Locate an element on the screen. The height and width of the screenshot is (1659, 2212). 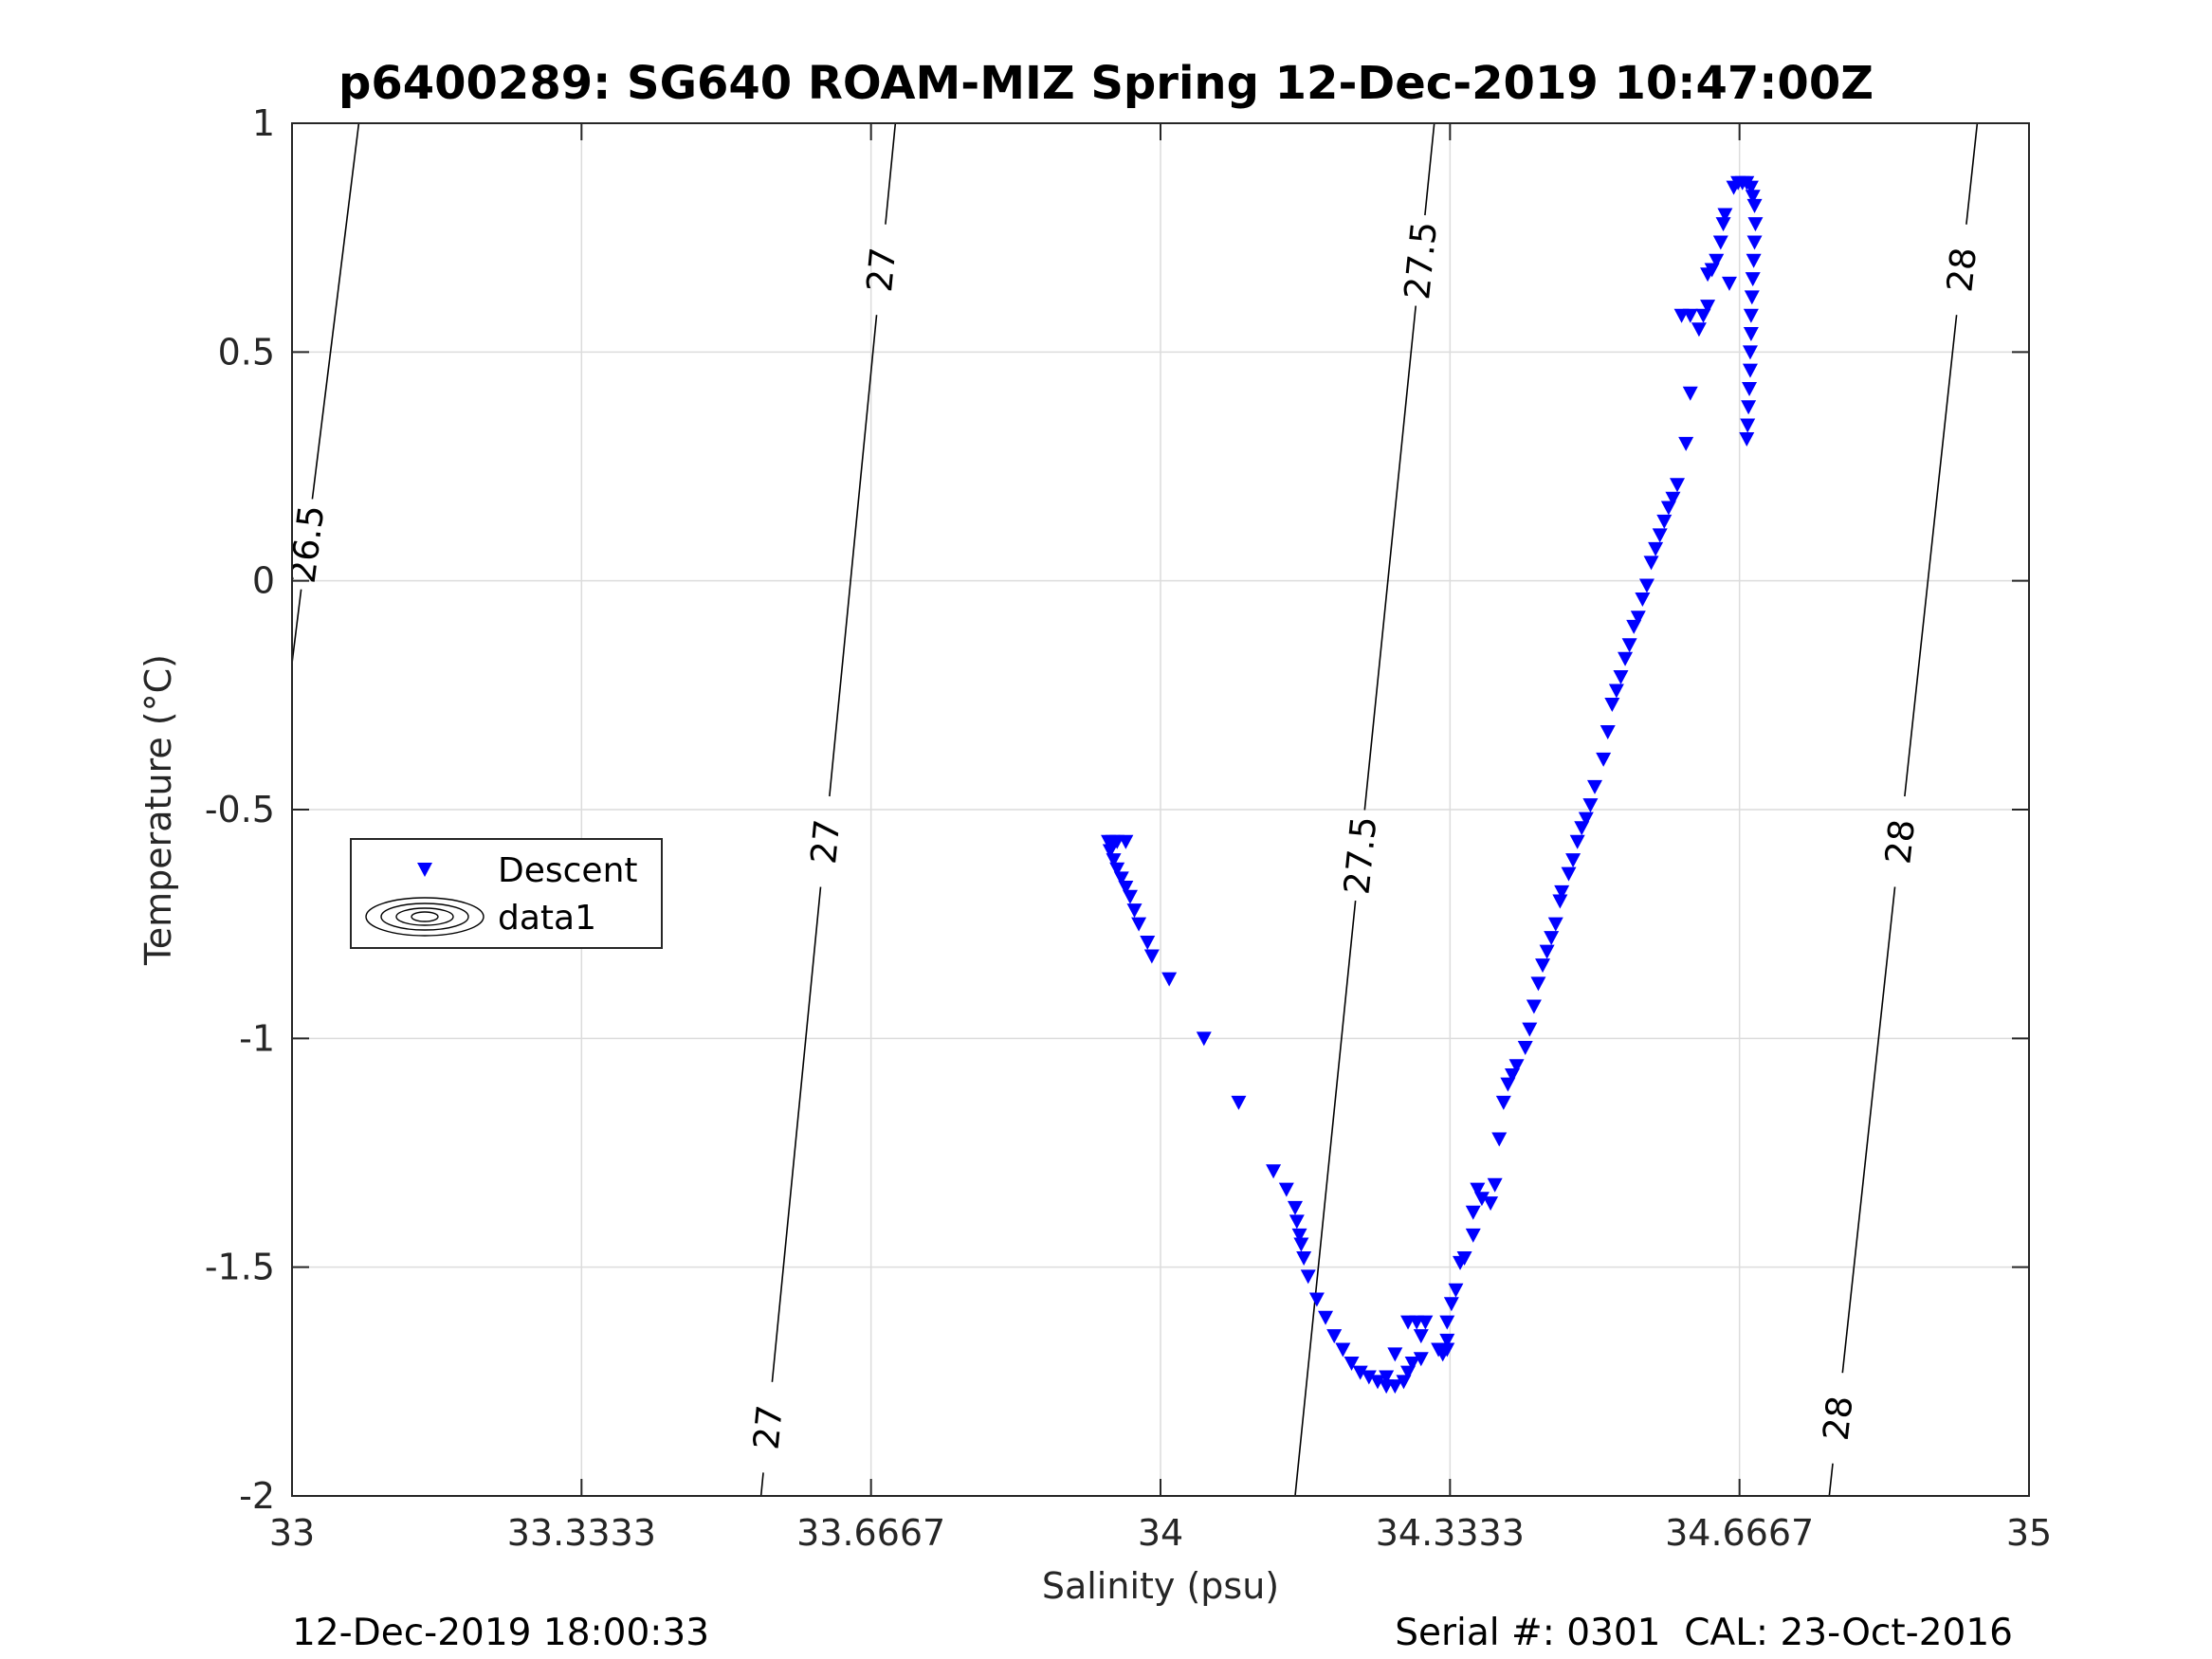
x-tick-label: 35 is located at coordinates (2029, 1533).